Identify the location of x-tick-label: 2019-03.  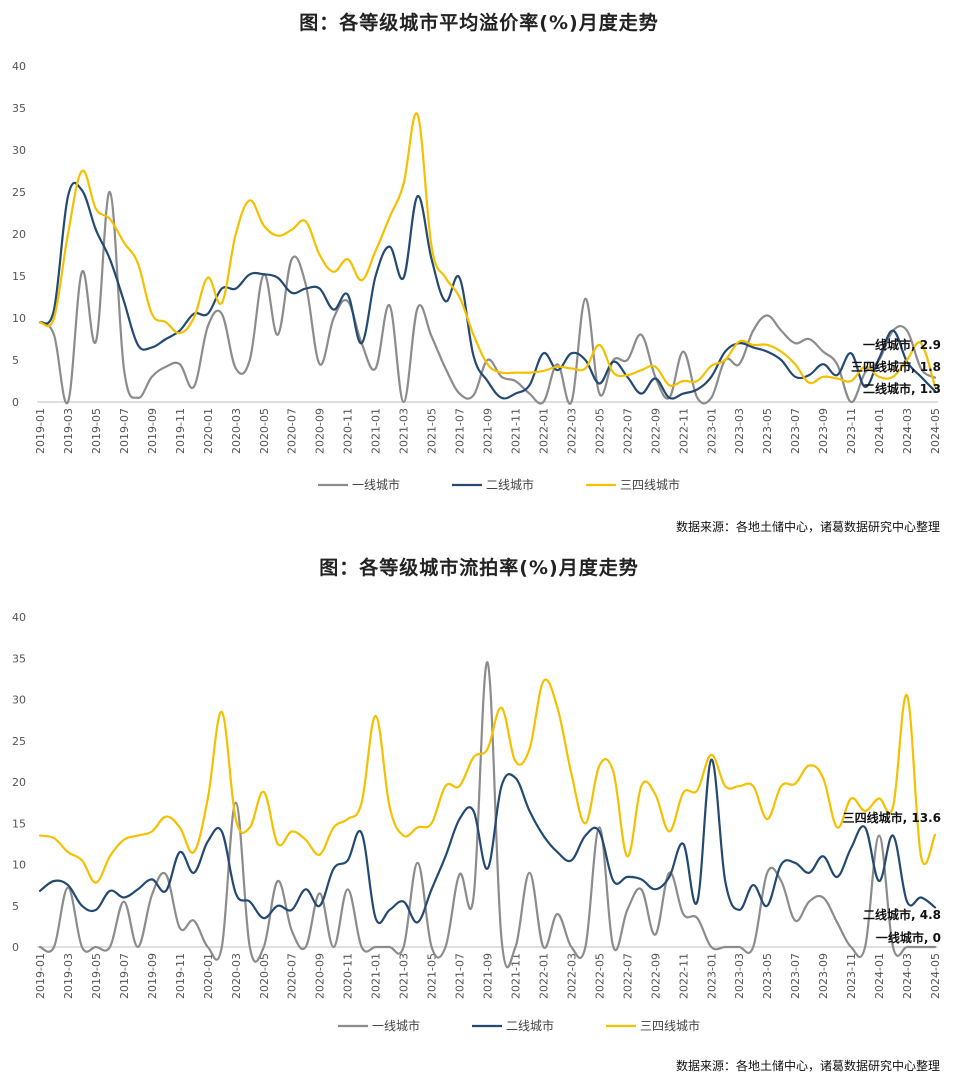
(68, 431).